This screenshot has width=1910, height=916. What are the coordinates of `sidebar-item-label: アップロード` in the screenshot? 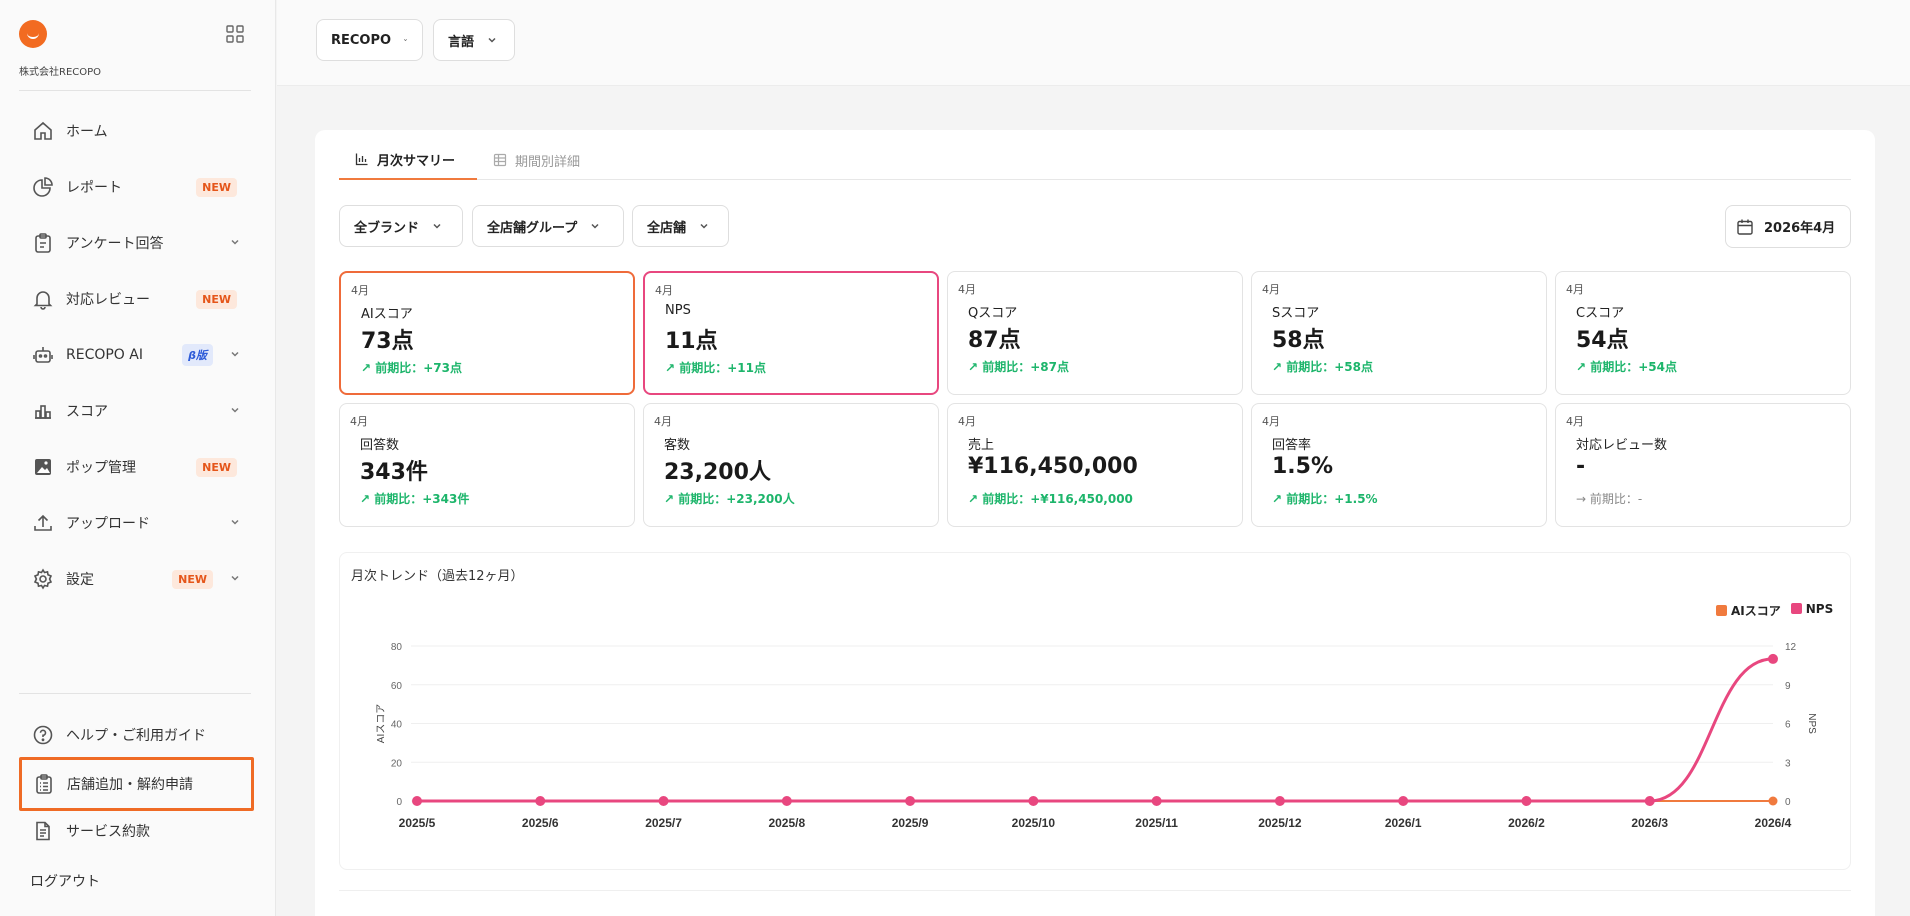 It's located at (108, 524).